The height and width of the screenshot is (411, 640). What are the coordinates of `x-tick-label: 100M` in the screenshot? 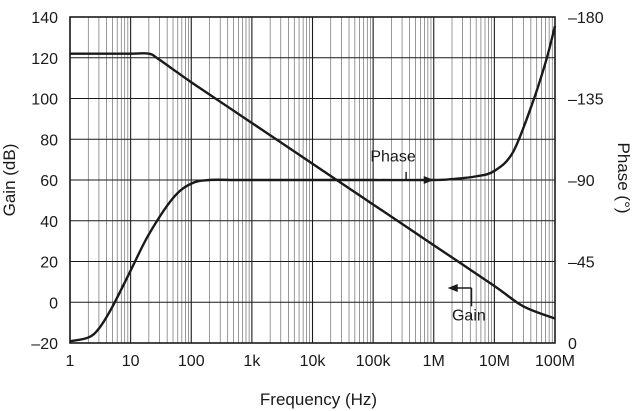 It's located at (555, 361).